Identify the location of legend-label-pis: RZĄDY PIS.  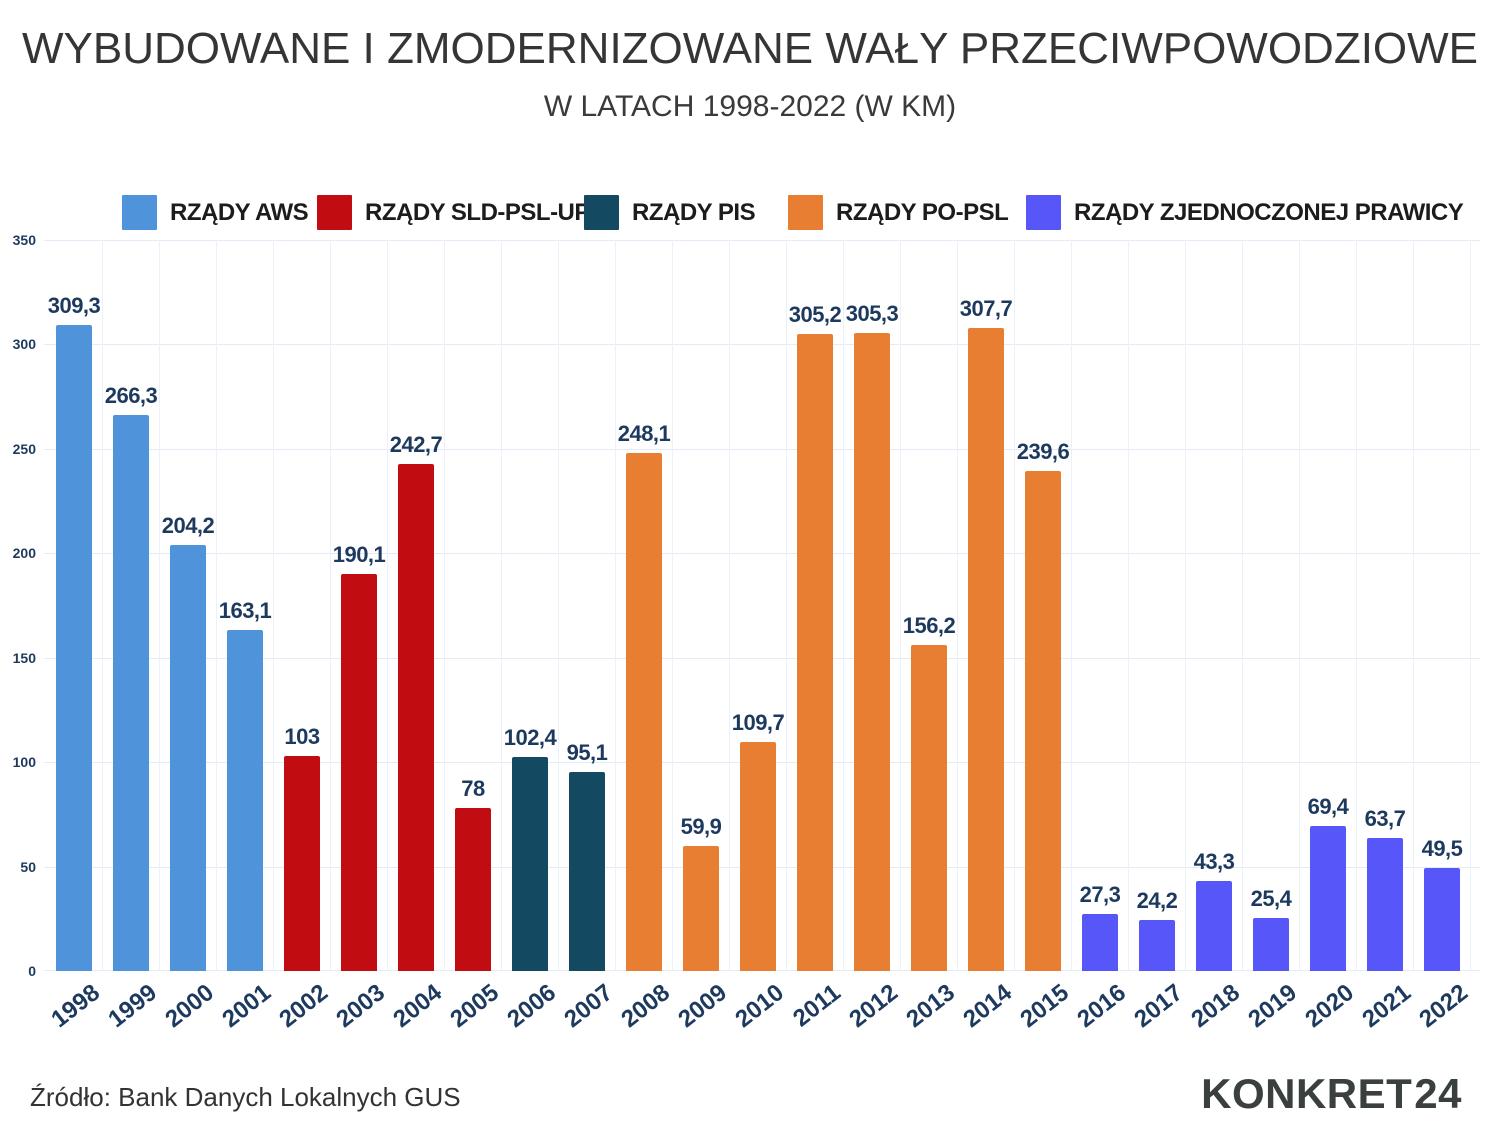
(694, 212).